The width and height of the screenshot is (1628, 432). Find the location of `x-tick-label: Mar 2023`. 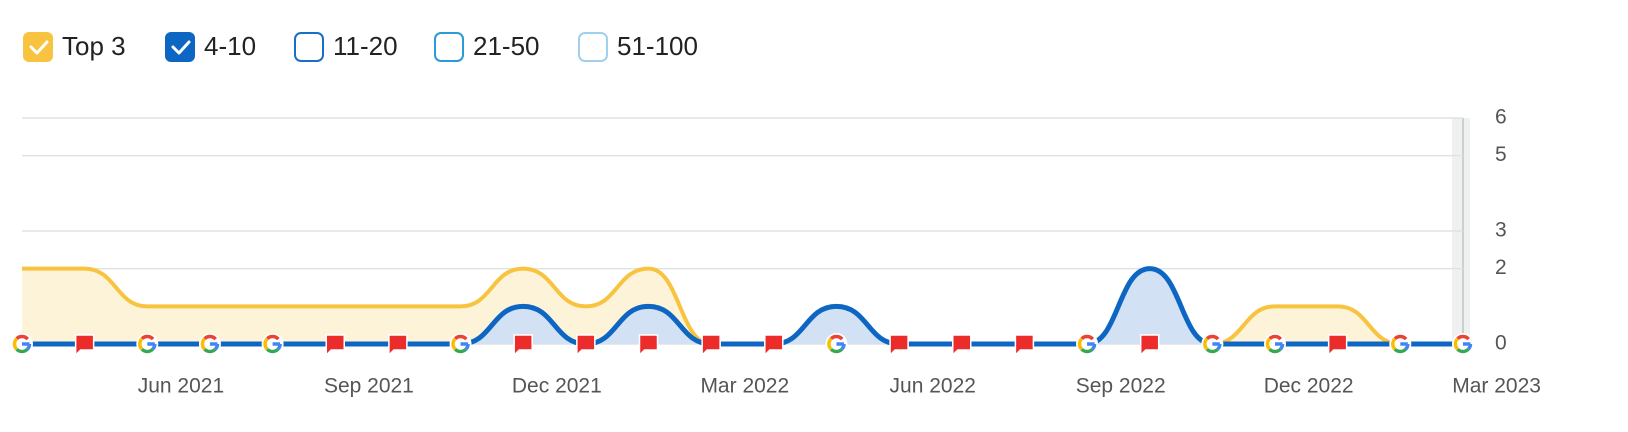

x-tick-label: Mar 2023 is located at coordinates (1496, 386).